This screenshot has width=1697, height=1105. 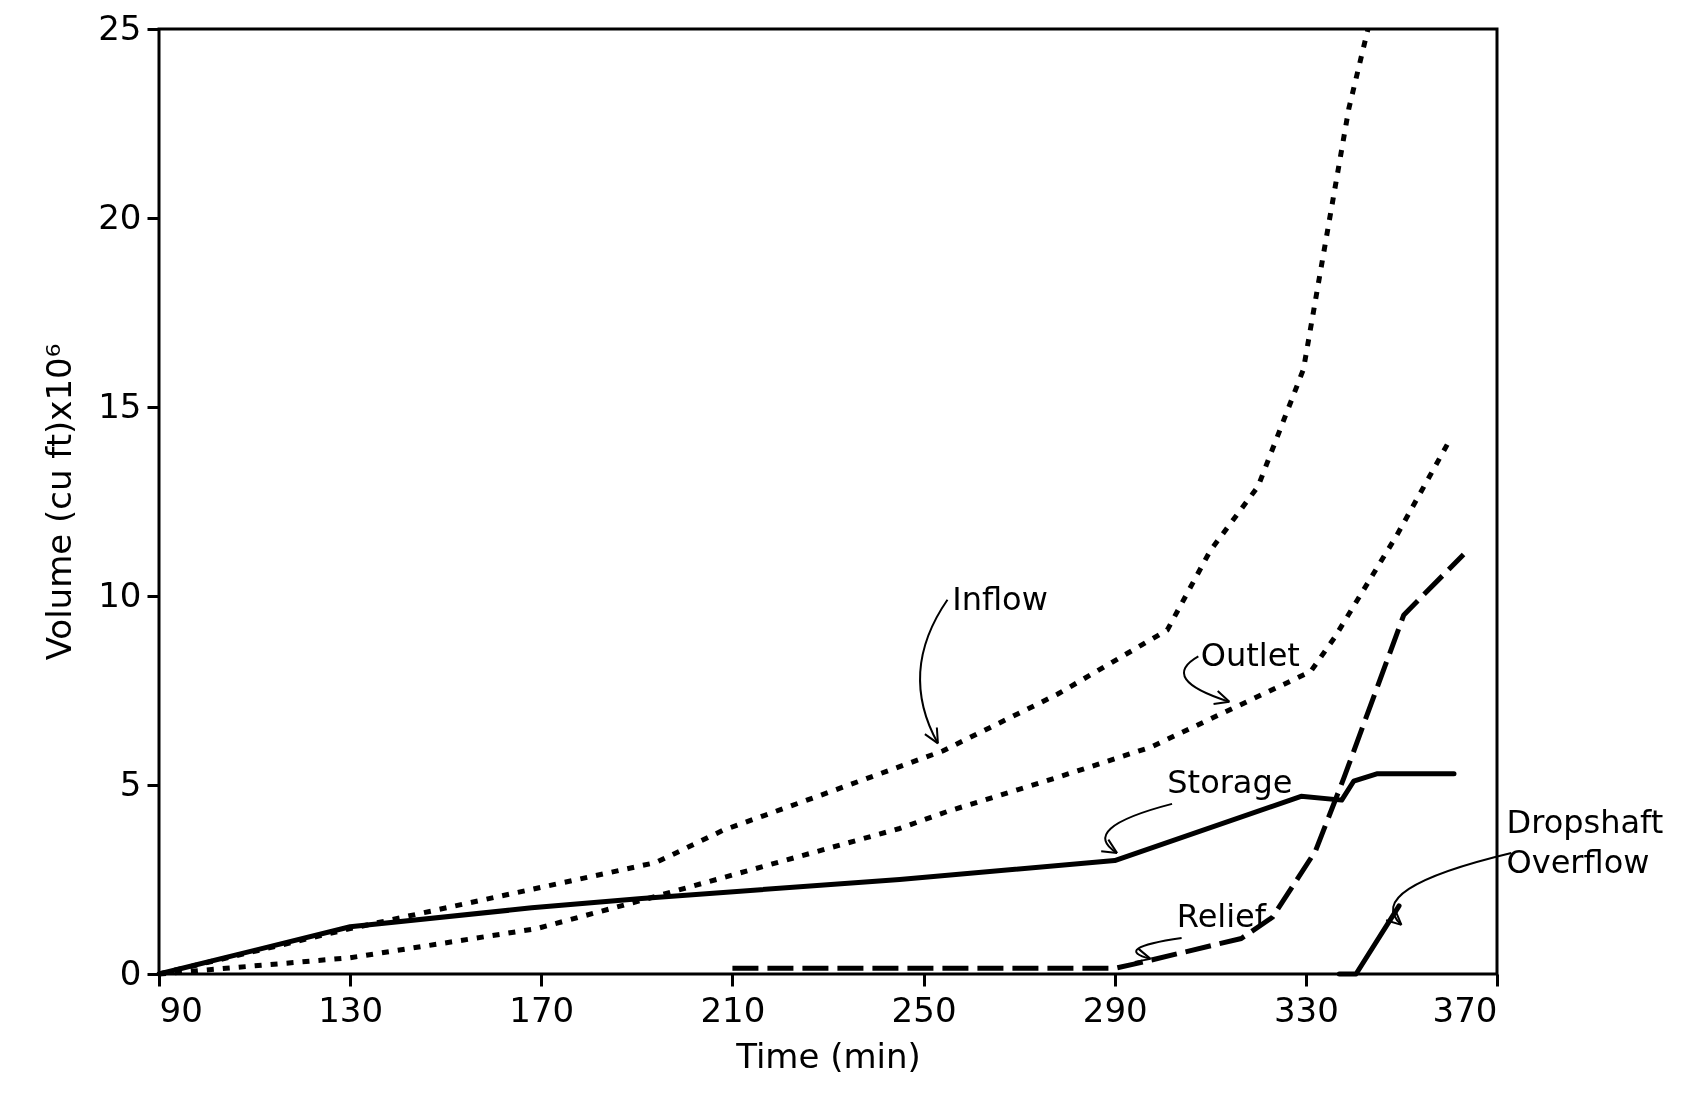 I want to click on y-axis-title: Volume (cu ft)x10⁶, so click(x=59, y=502).